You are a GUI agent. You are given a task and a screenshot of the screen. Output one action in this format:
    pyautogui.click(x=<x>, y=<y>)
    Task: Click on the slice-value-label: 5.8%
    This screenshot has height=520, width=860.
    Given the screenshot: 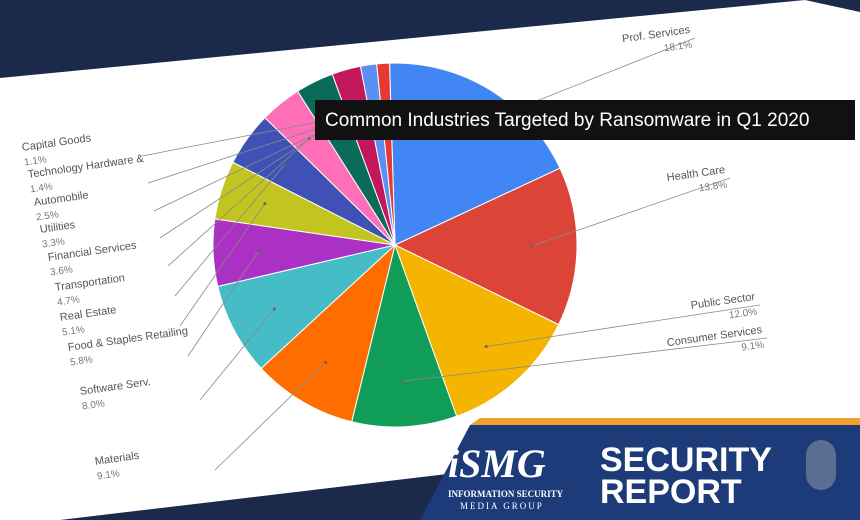 What is the action you would take?
    pyautogui.click(x=81, y=361)
    